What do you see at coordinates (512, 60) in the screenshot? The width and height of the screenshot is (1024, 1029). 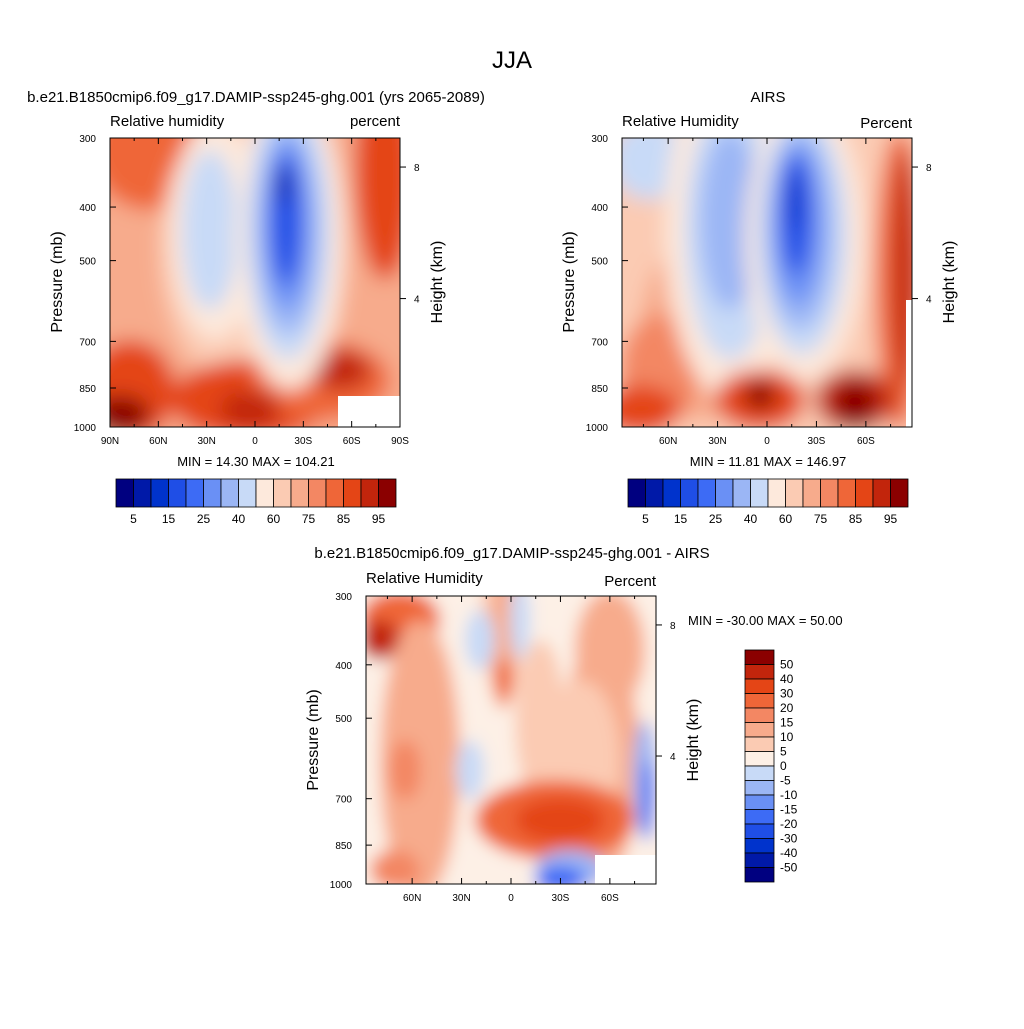 I see `figure-title: JJA` at bounding box center [512, 60].